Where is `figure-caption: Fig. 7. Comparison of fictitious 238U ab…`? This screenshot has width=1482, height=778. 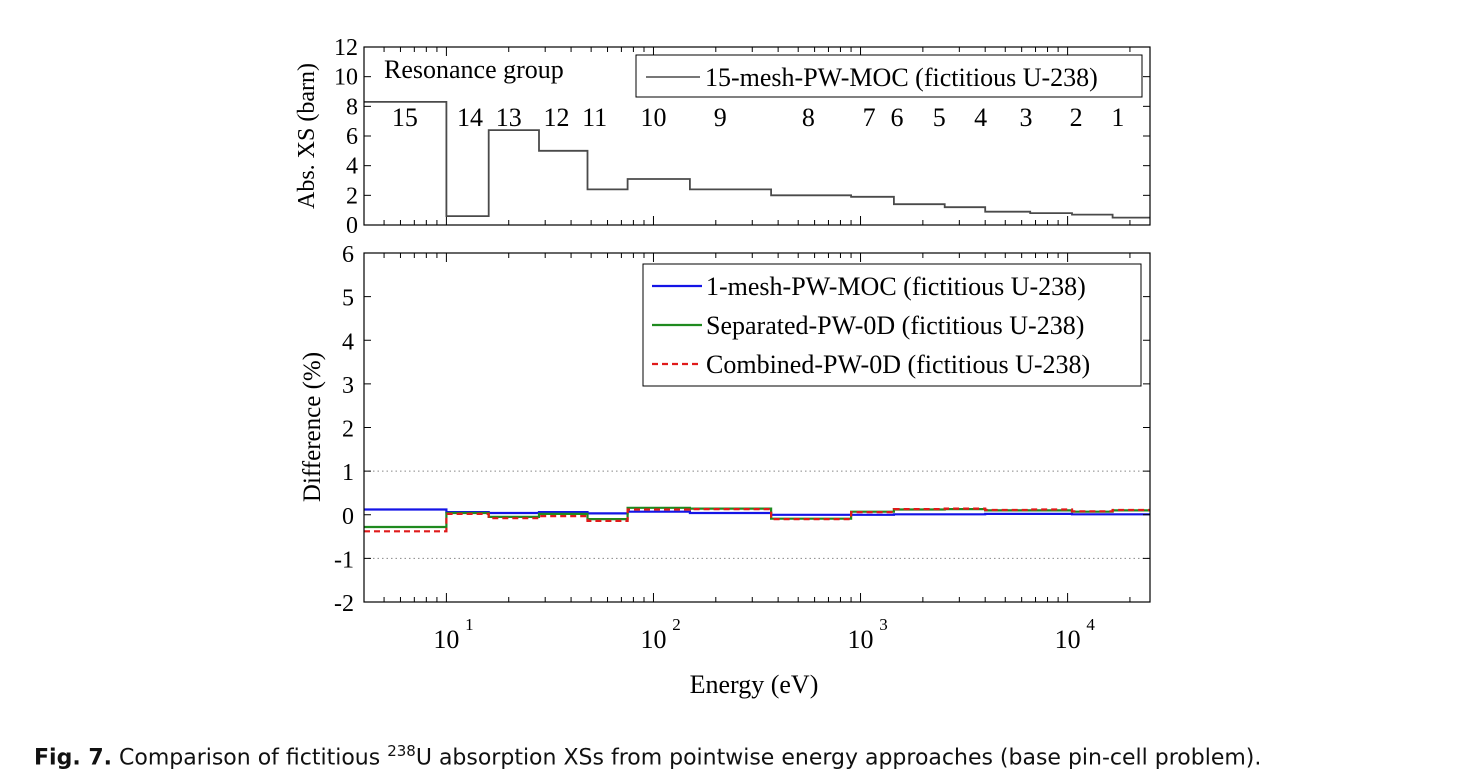
figure-caption: Fig. 7. Comparison of fictitious 238U ab… is located at coordinates (749, 756).